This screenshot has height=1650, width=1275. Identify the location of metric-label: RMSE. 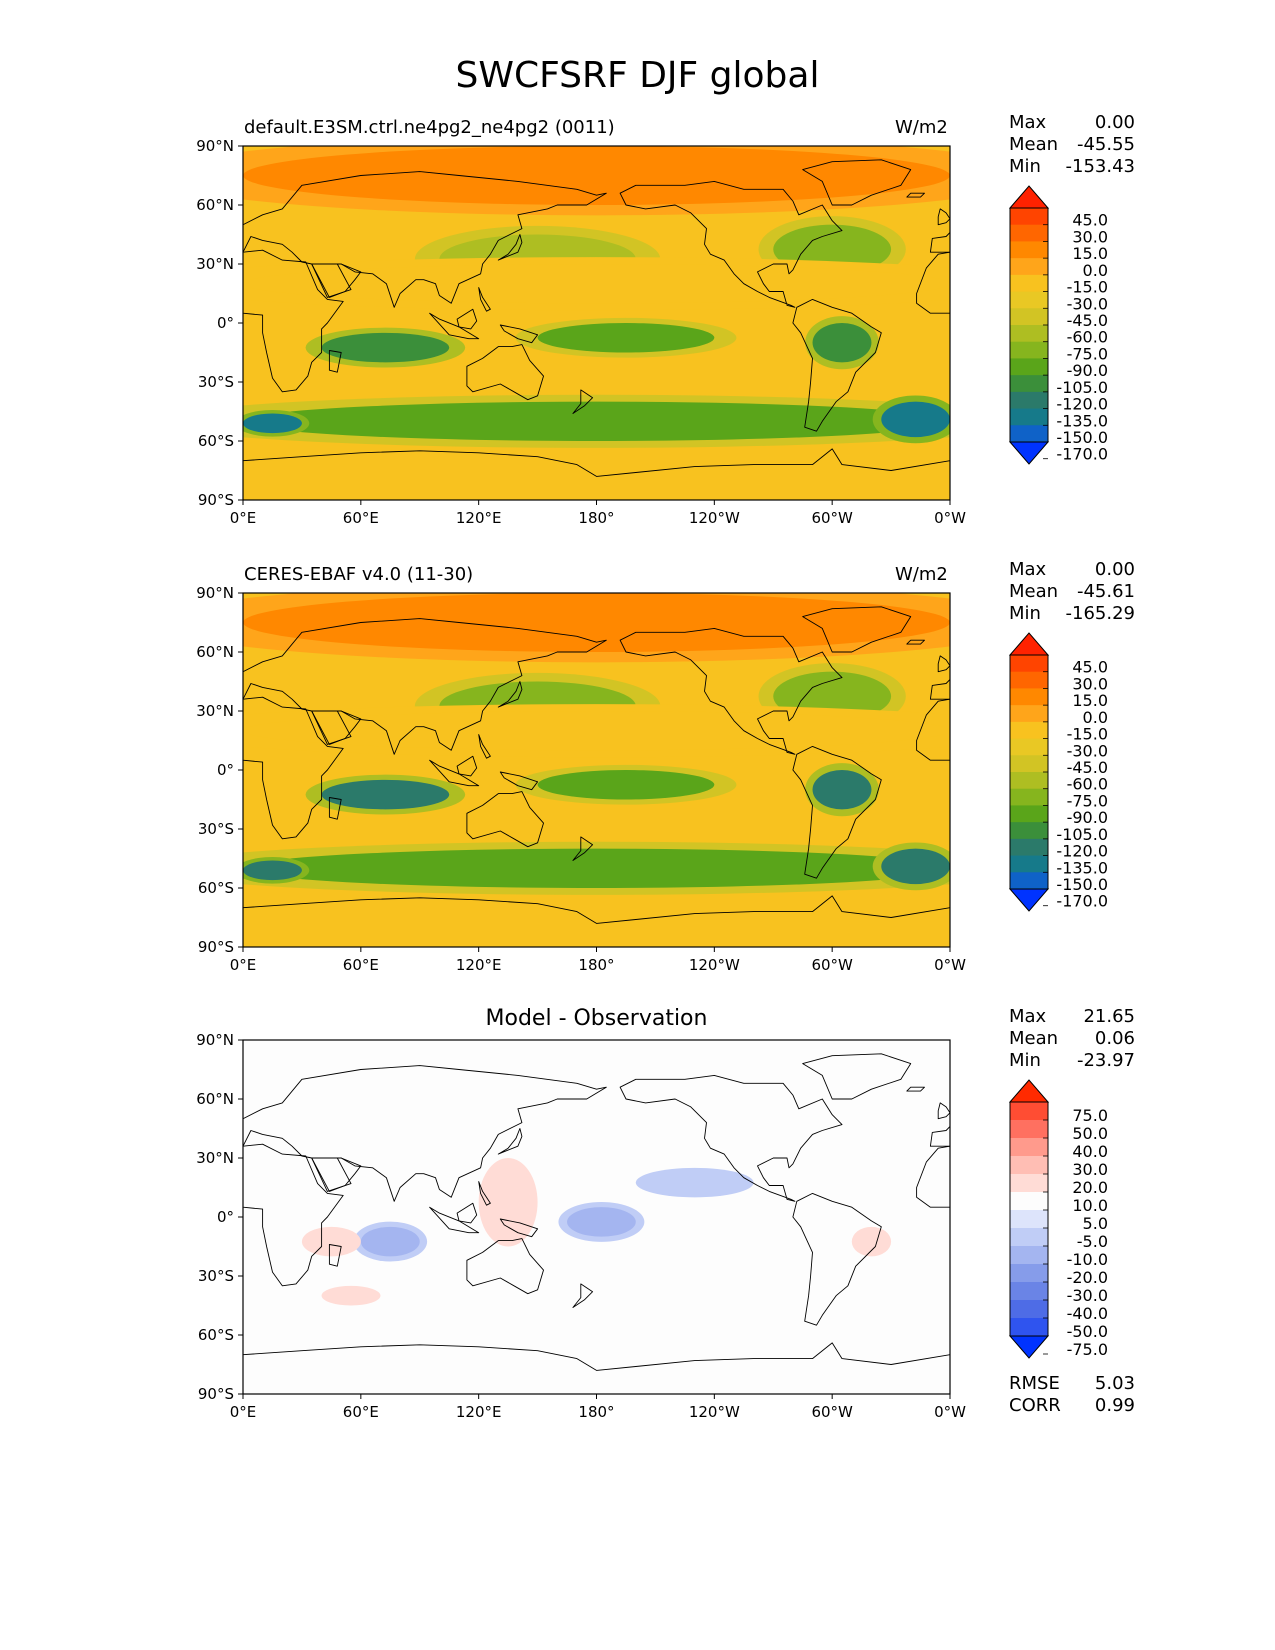
(1034, 1383).